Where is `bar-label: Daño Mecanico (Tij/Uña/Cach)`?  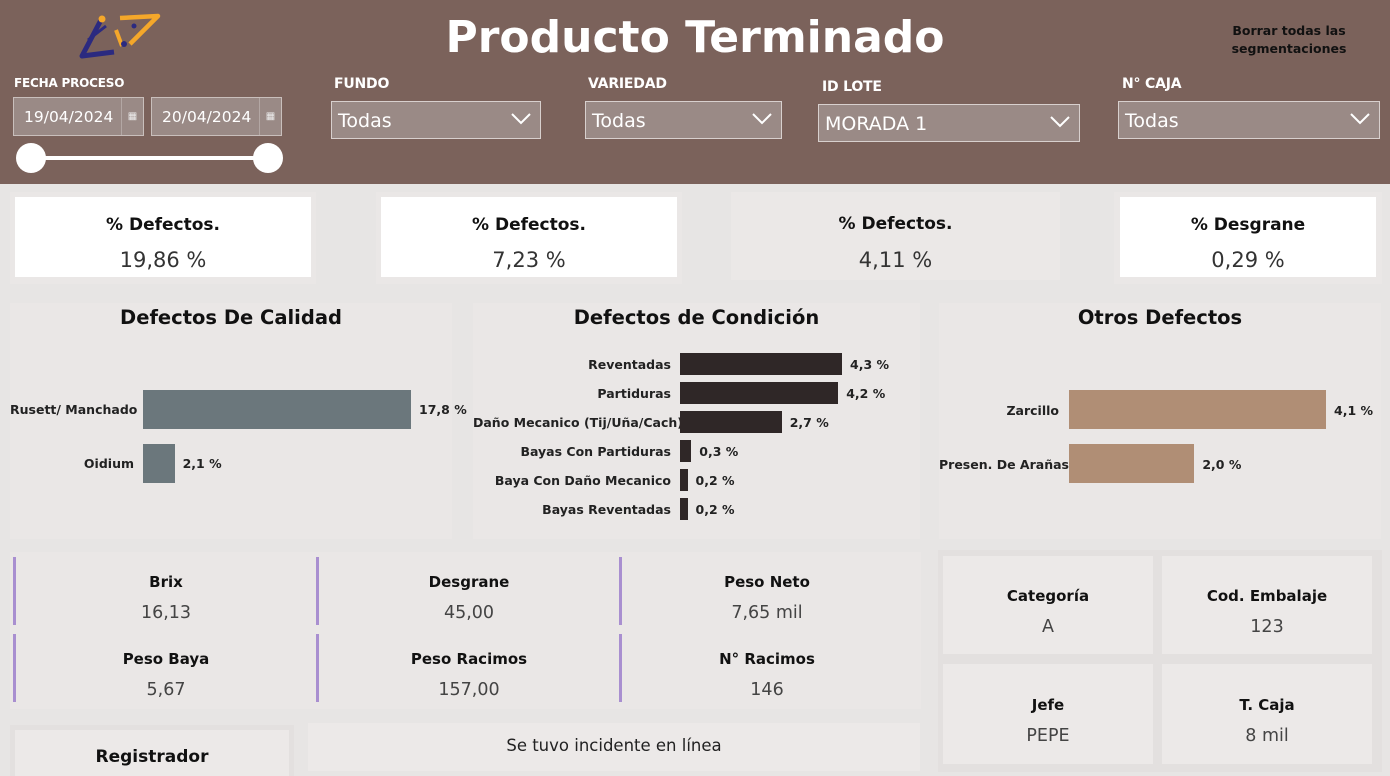 bar-label: Daño Mecanico (Tij/Uña/Cach) is located at coordinates (578, 422).